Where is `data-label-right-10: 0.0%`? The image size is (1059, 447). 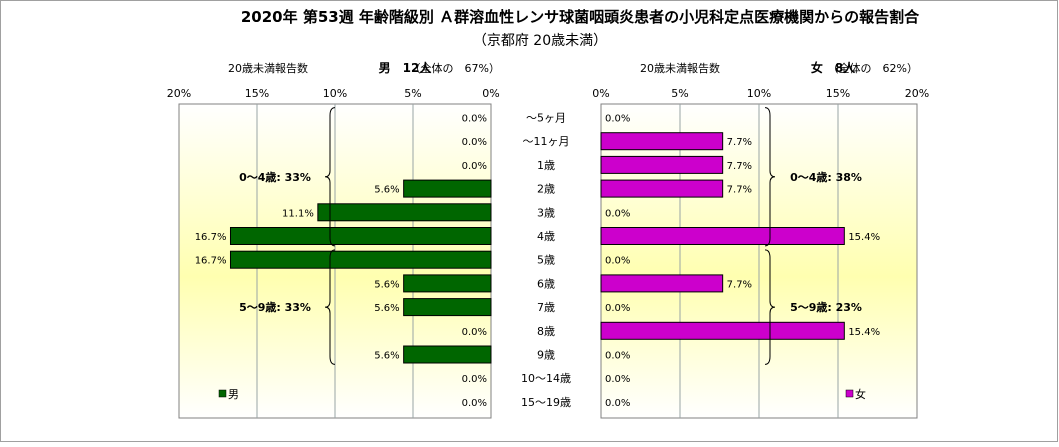 data-label-right-10: 0.0% is located at coordinates (617, 356).